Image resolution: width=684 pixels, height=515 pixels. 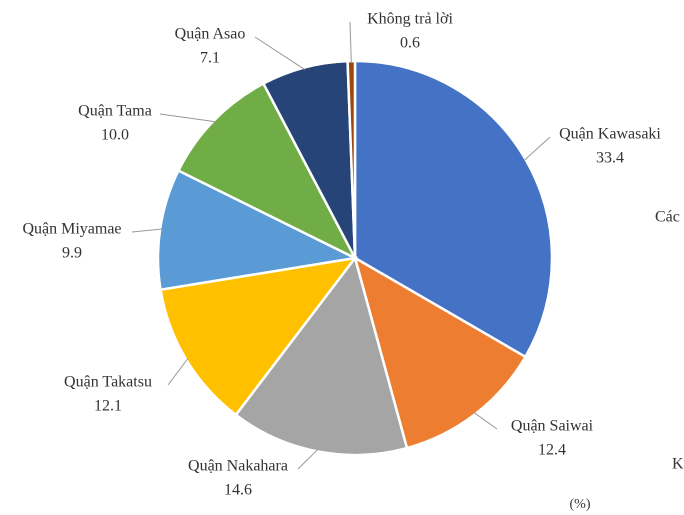 What do you see at coordinates (410, 43) in the screenshot?
I see `slice-value: 0.6` at bounding box center [410, 43].